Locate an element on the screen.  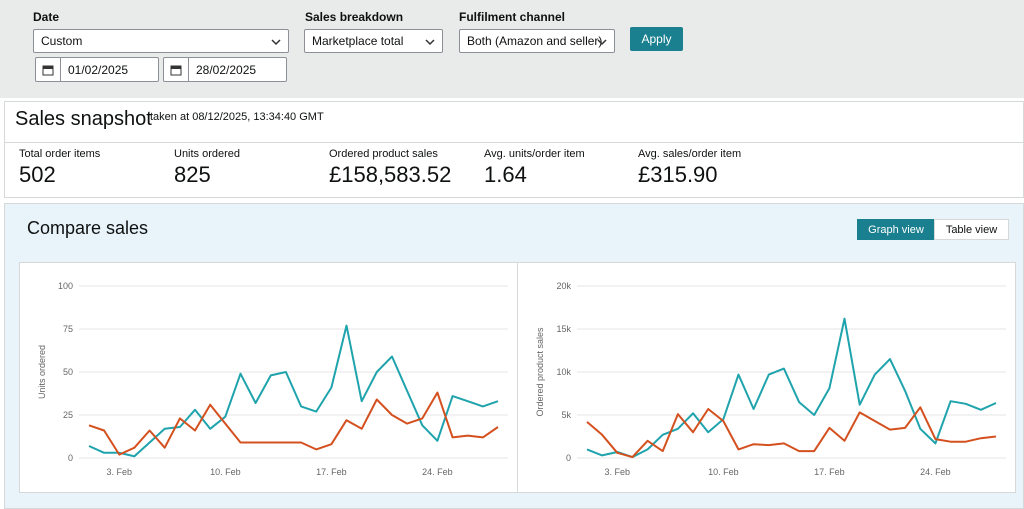
y-tick-label: 75 is located at coordinates (68, 329).